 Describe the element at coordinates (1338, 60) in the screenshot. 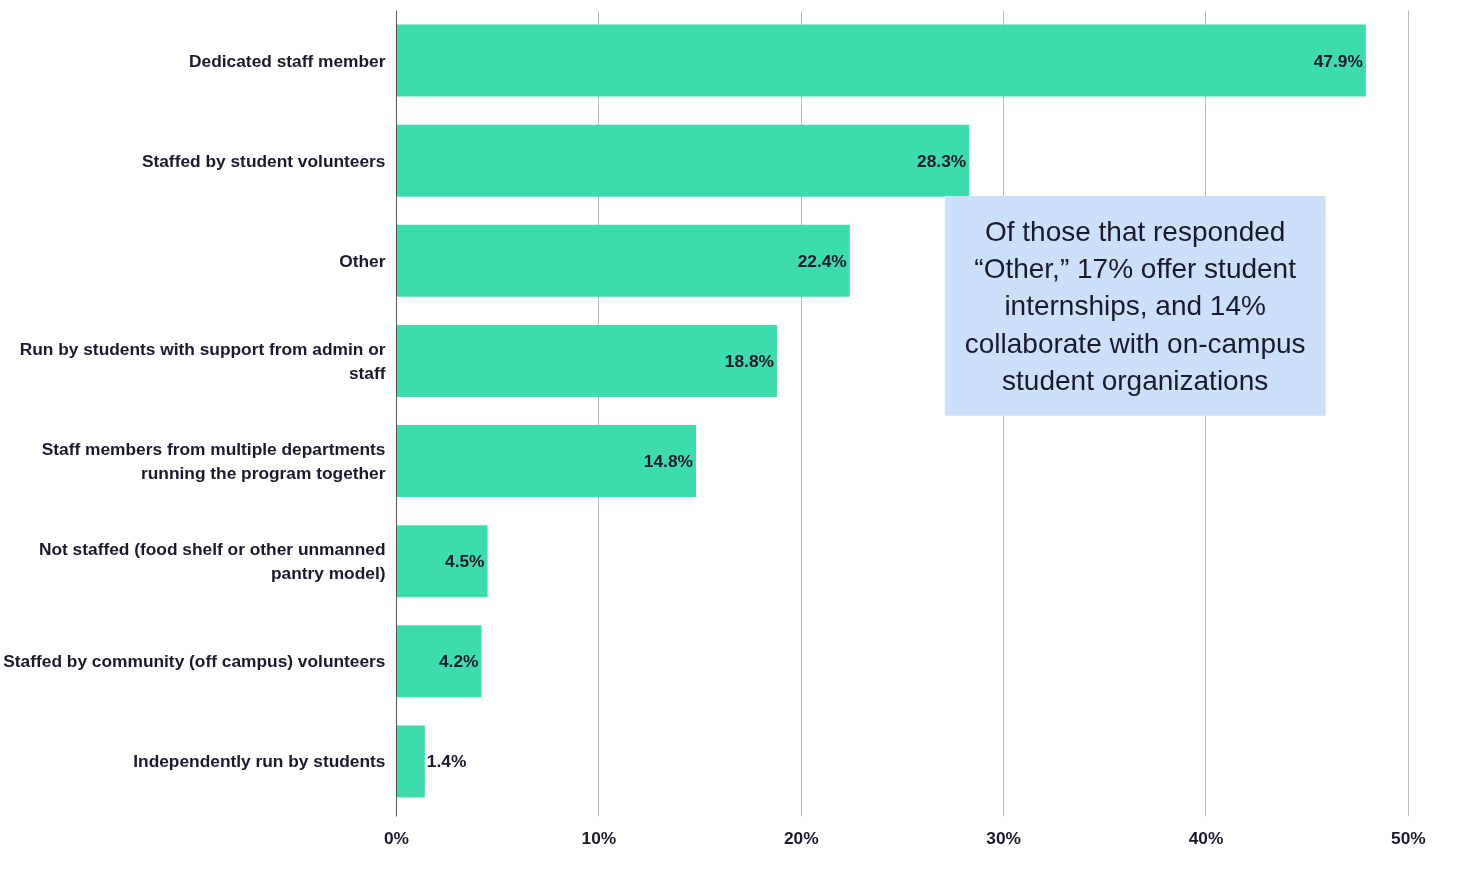

I see `data-label: 47.9%` at that location.